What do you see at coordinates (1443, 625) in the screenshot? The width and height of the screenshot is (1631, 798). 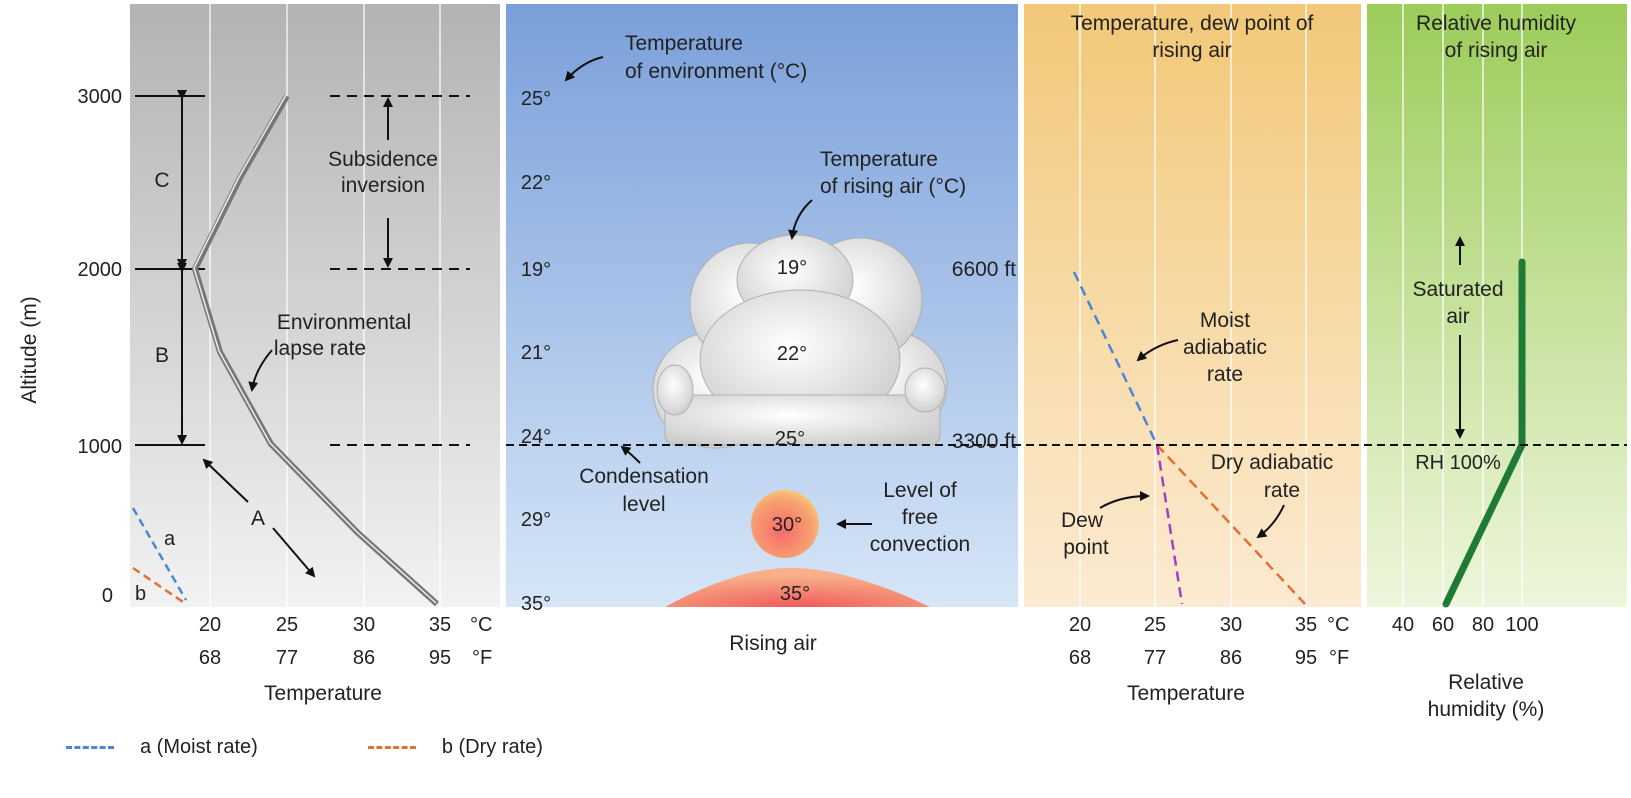 I see `rh-x-tick: 60` at bounding box center [1443, 625].